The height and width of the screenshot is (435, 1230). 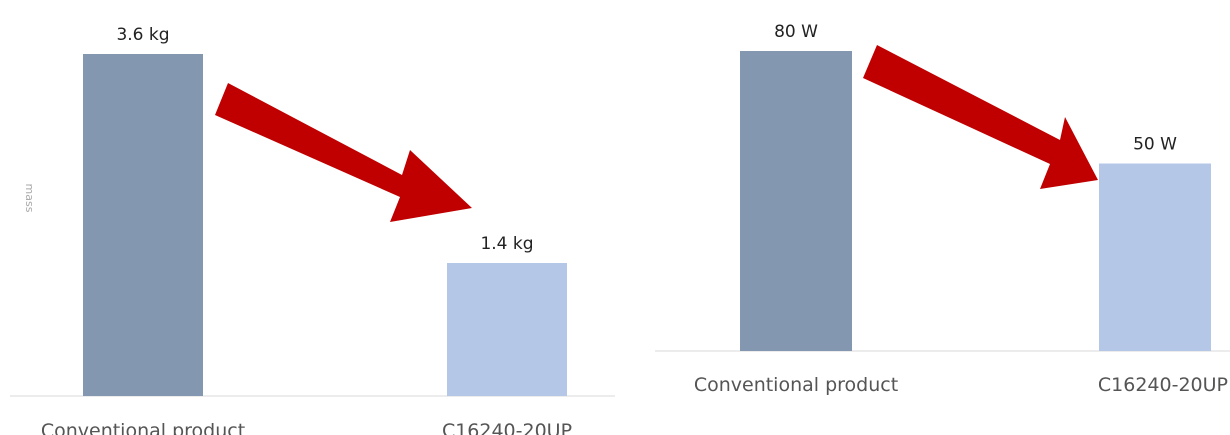 I want to click on power-data-label-conventional: 80 W, so click(x=796, y=32).